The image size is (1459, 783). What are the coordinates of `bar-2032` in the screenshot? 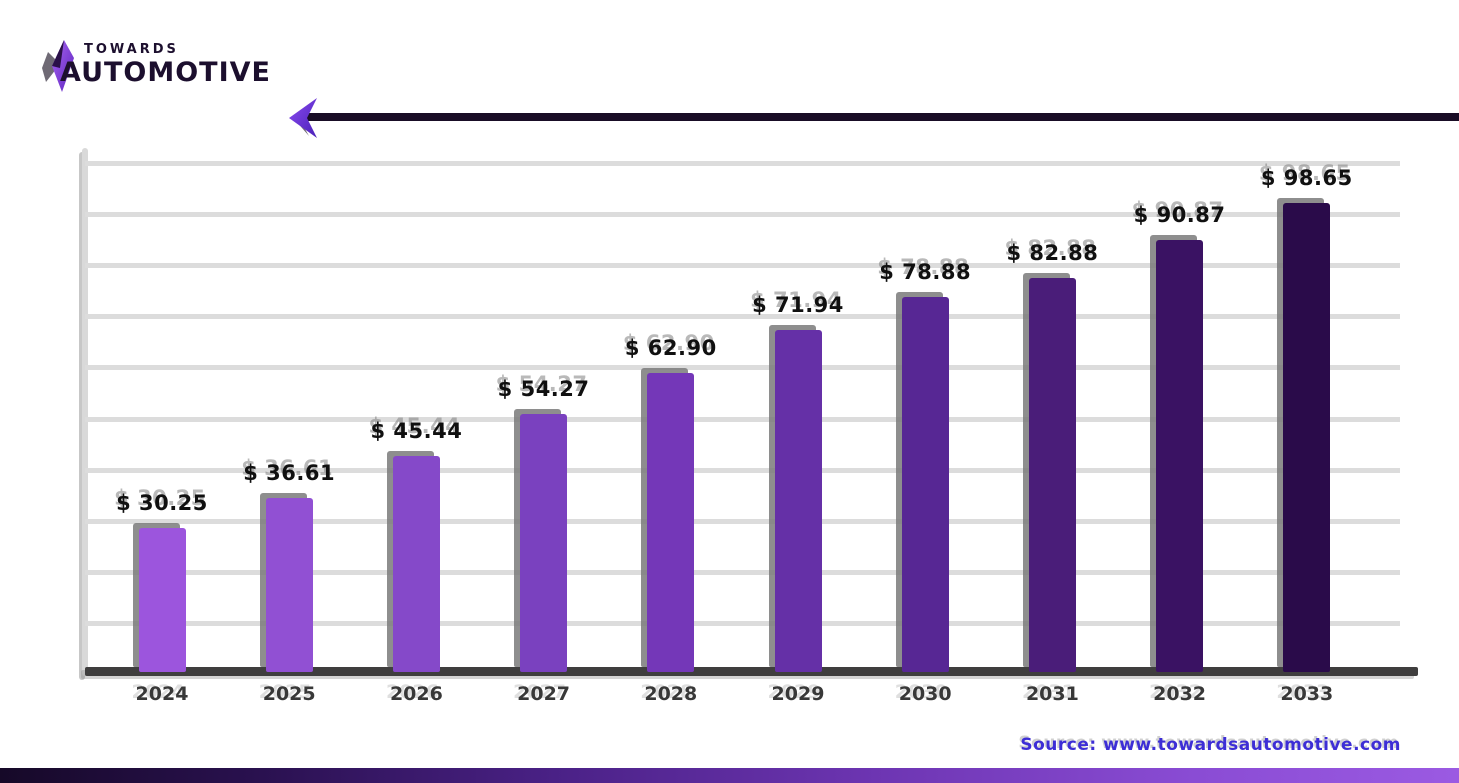 It's located at (1180, 456).